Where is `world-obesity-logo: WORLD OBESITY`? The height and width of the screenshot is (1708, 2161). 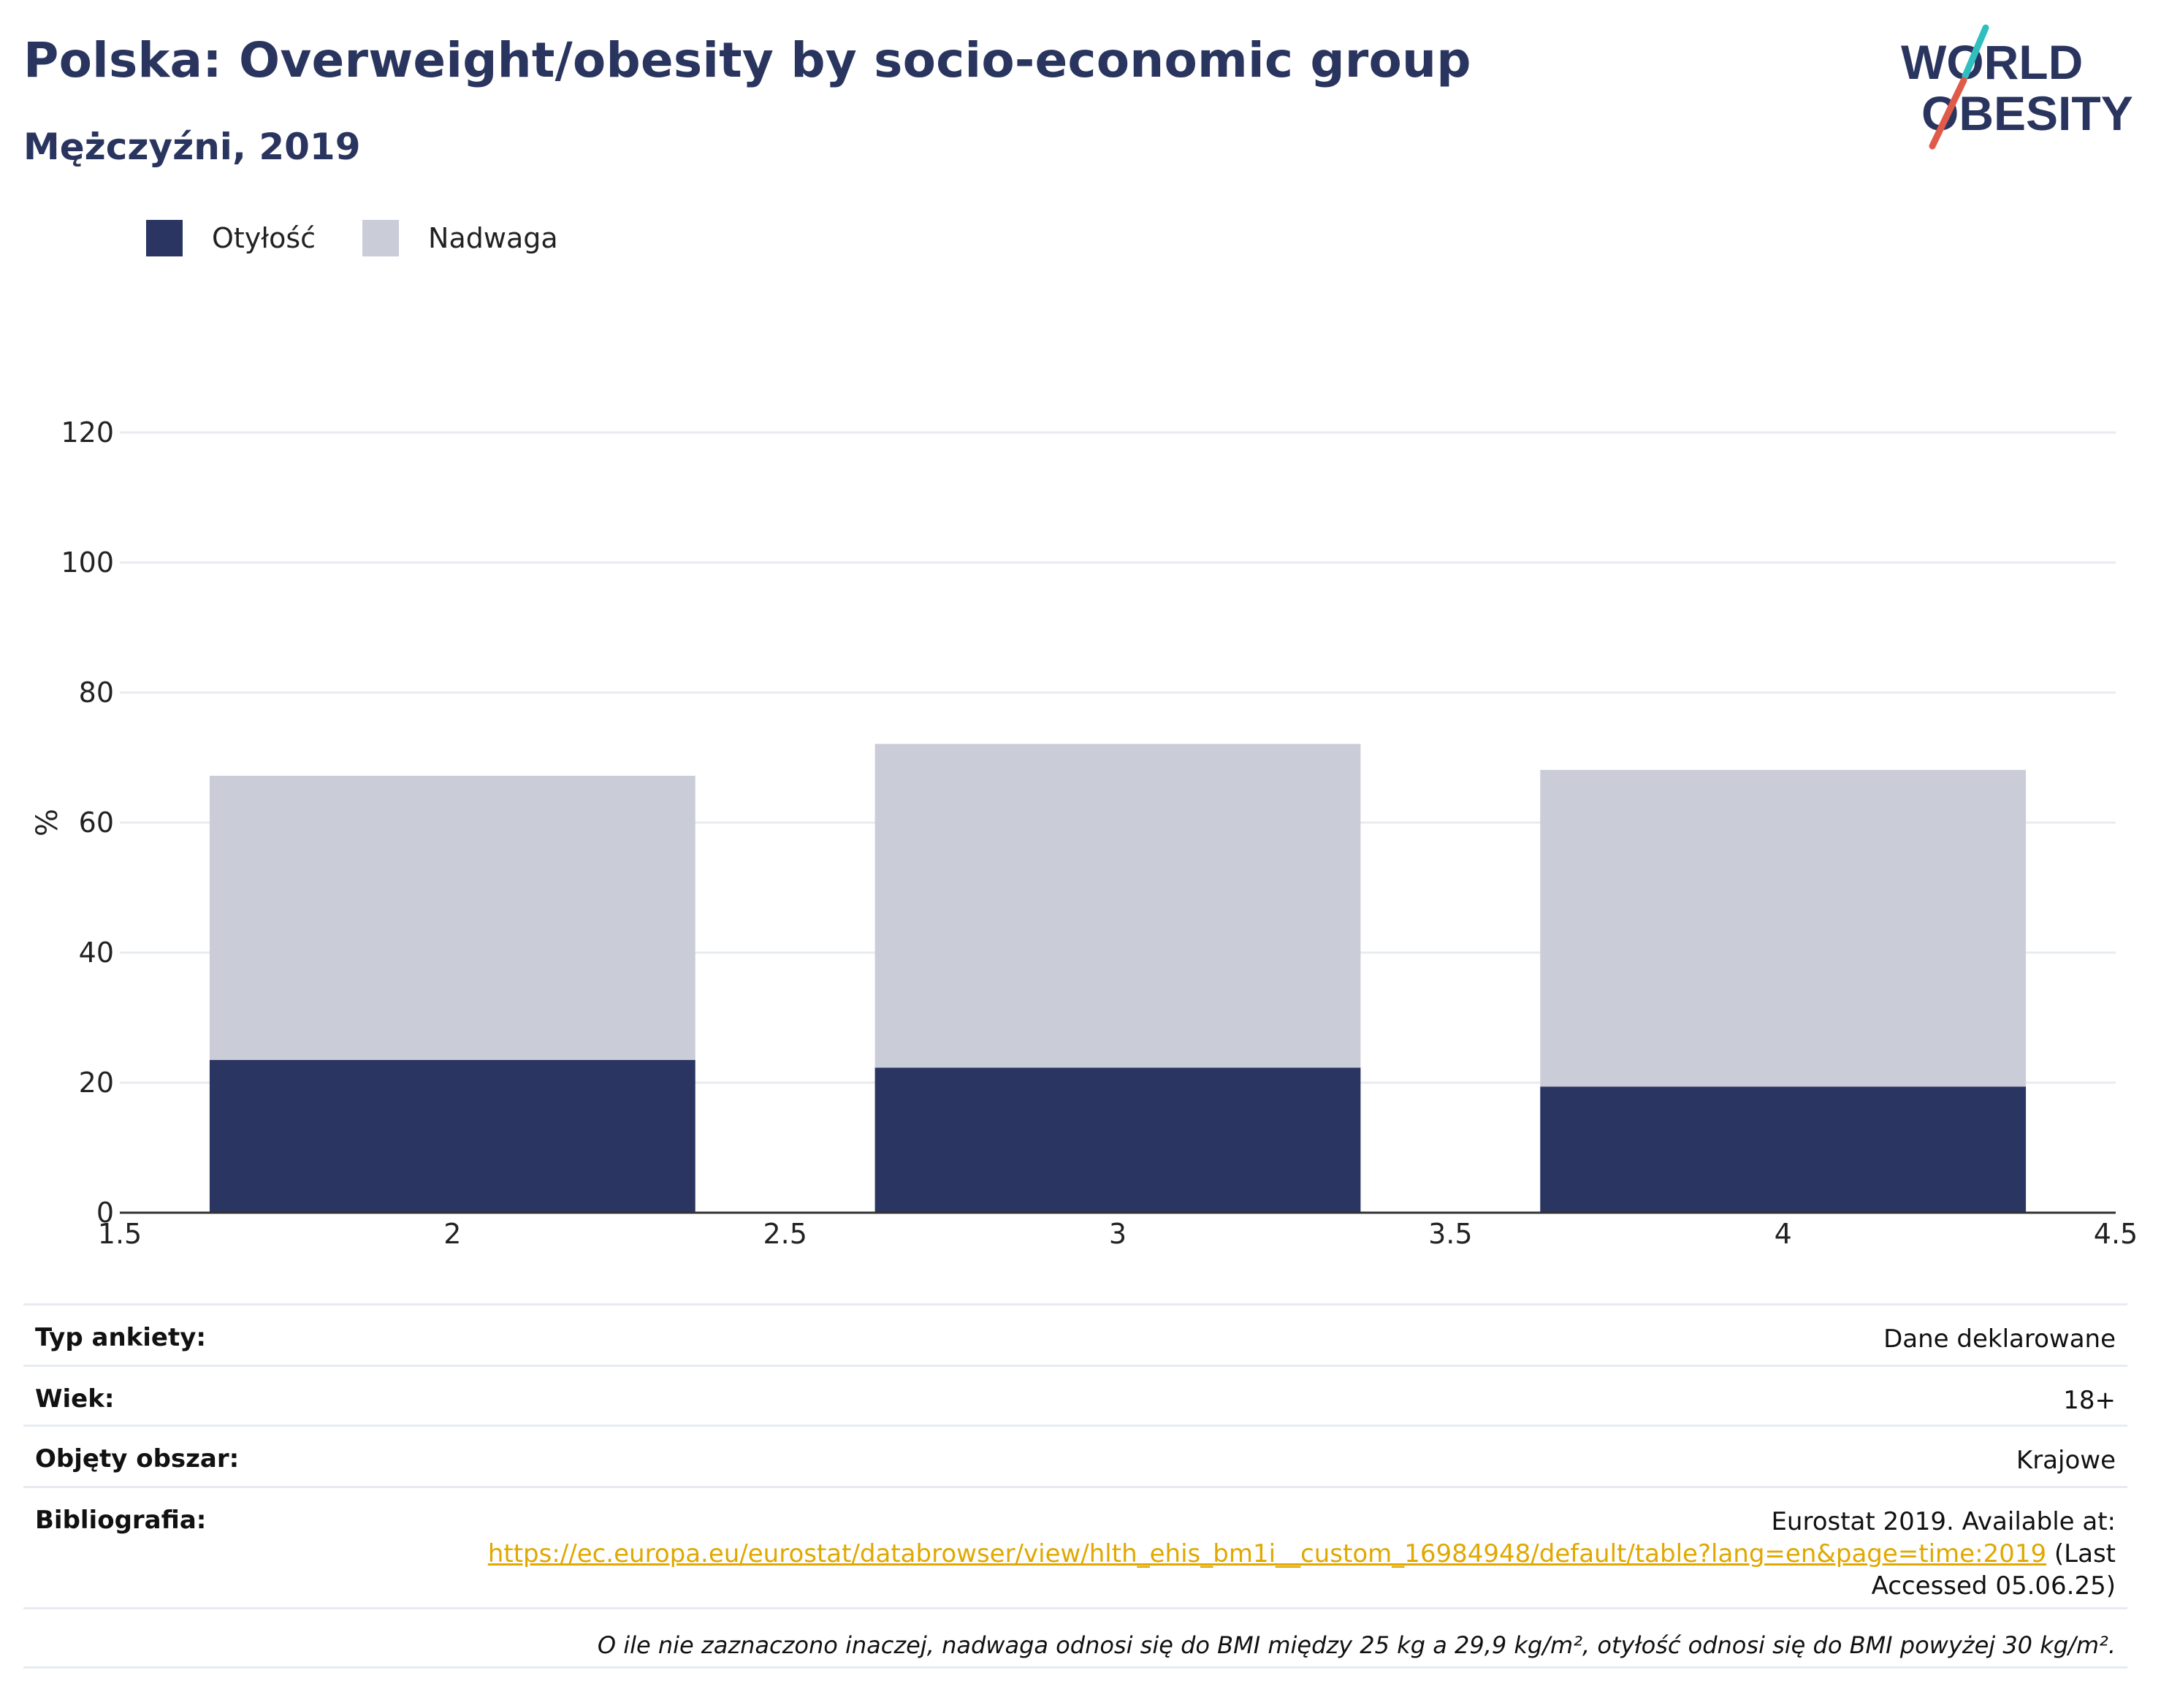
world-obesity-logo: WORLD OBESITY is located at coordinates (2023, 86).